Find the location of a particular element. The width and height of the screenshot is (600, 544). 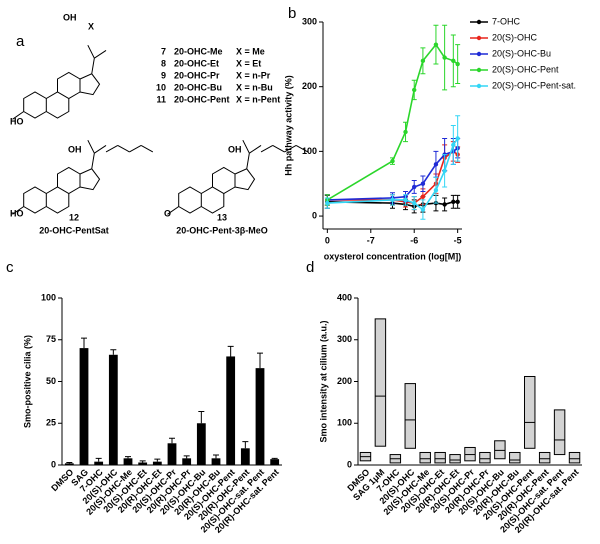

compound-number: 11 is located at coordinates (161, 99).